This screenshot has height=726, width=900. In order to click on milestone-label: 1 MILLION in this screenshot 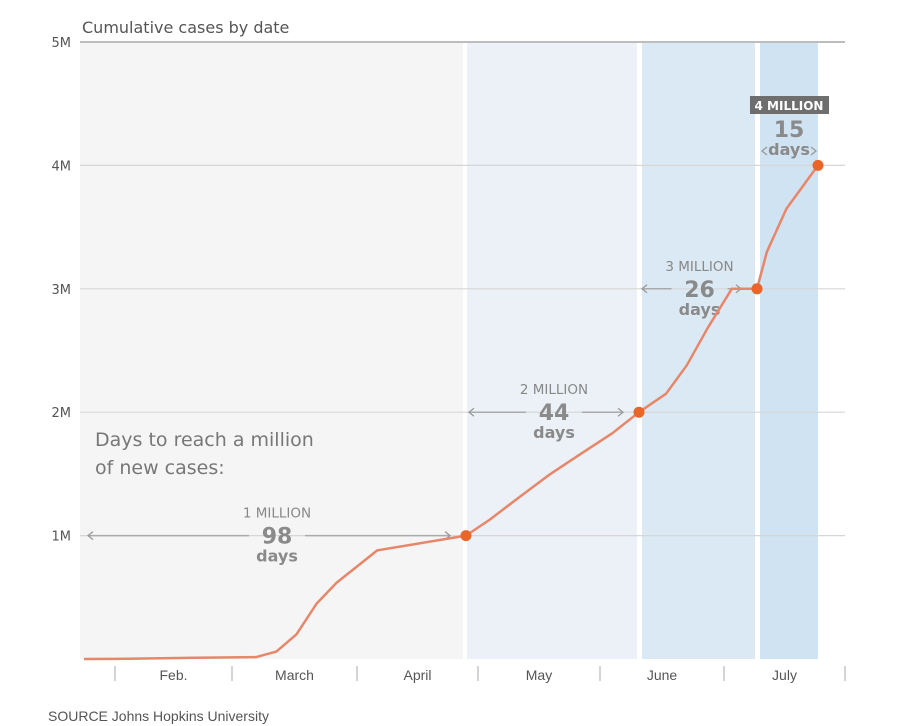, I will do `click(277, 514)`.